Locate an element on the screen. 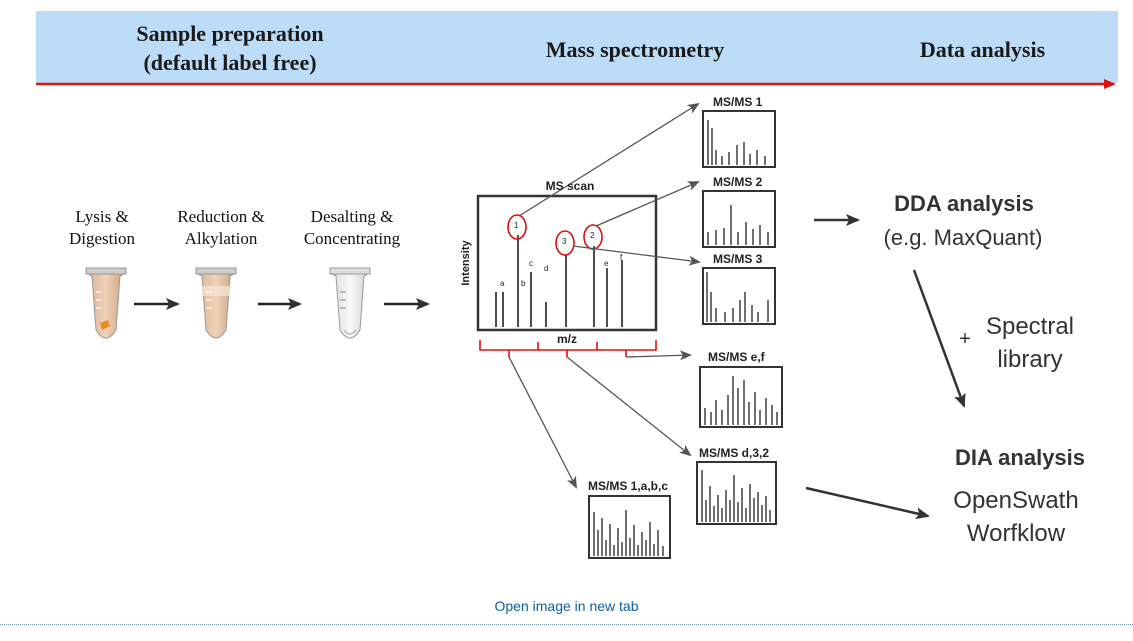 This screenshot has width=1133, height=641. circle-label-1: 1 is located at coordinates (516, 225).